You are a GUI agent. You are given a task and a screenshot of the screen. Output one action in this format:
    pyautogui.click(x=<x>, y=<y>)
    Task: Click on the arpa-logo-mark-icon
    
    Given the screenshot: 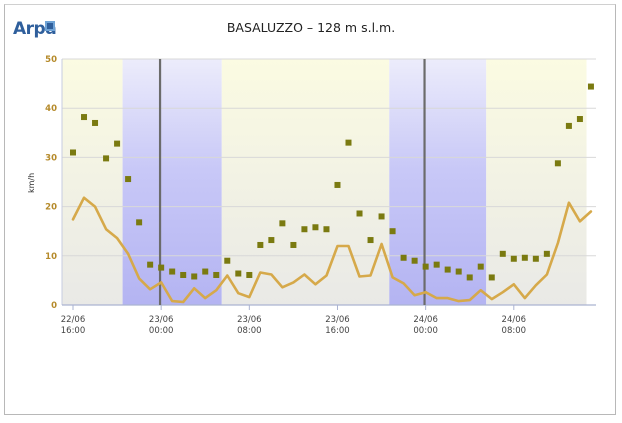 What is the action you would take?
    pyautogui.click(x=50, y=26)
    